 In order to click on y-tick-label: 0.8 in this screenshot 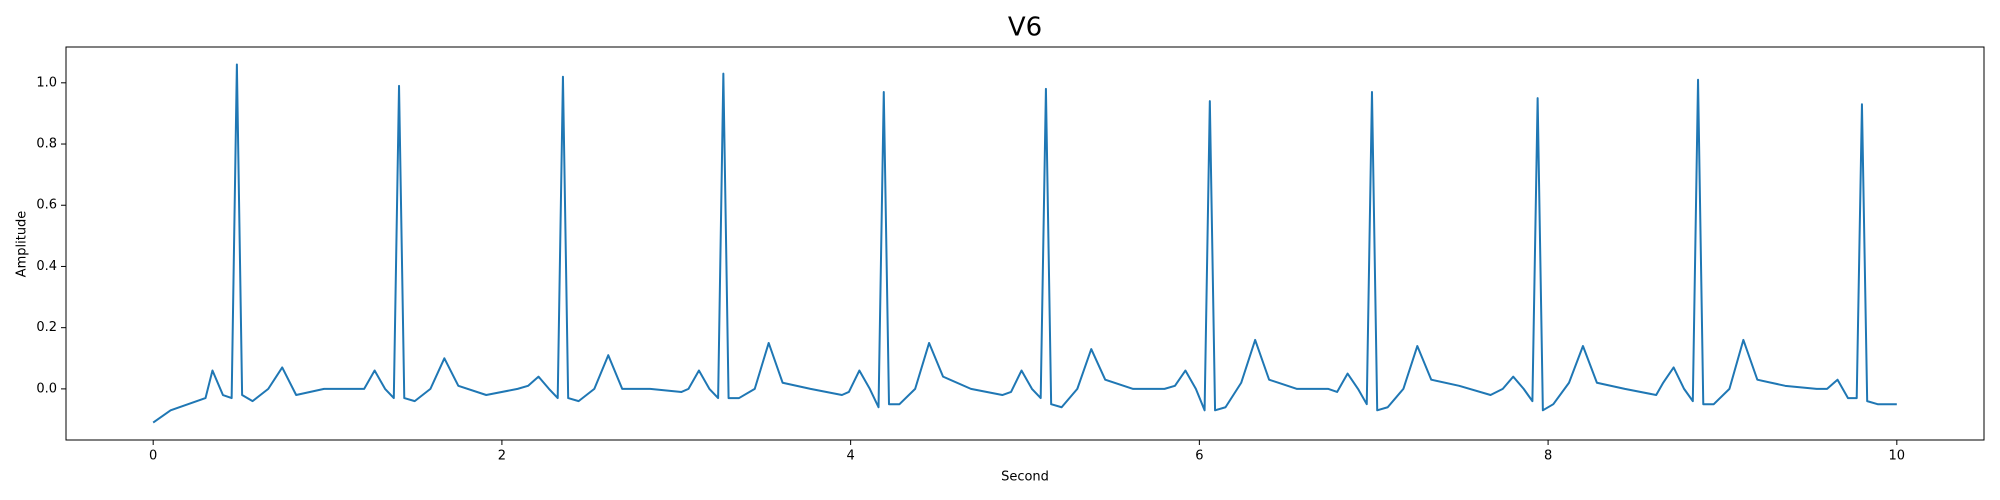, I will do `click(46, 144)`.